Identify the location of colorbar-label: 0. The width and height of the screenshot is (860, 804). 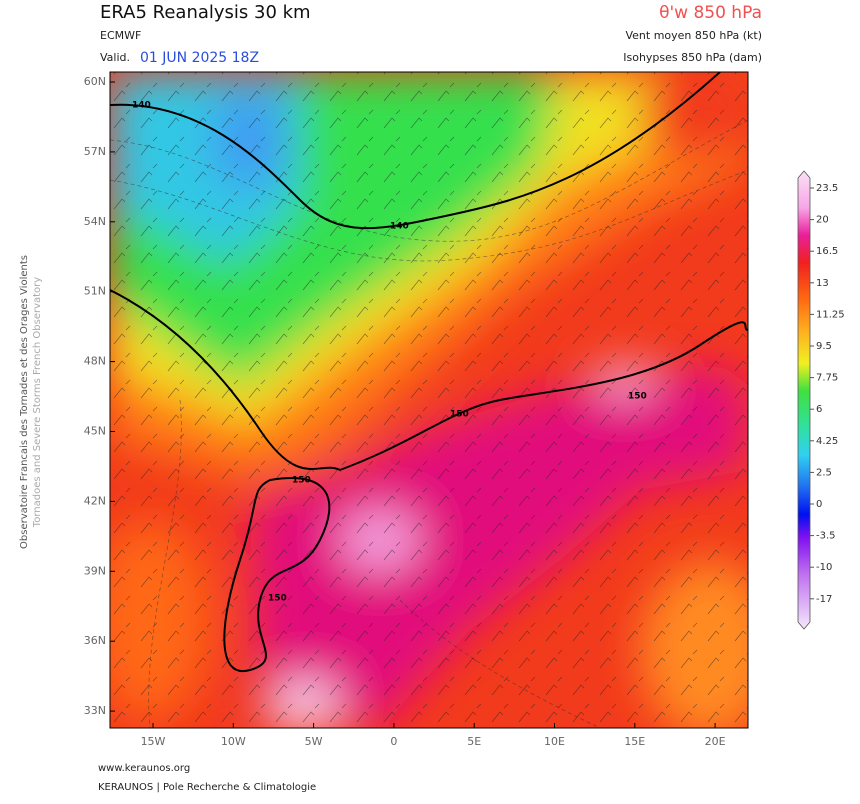
(819, 504).